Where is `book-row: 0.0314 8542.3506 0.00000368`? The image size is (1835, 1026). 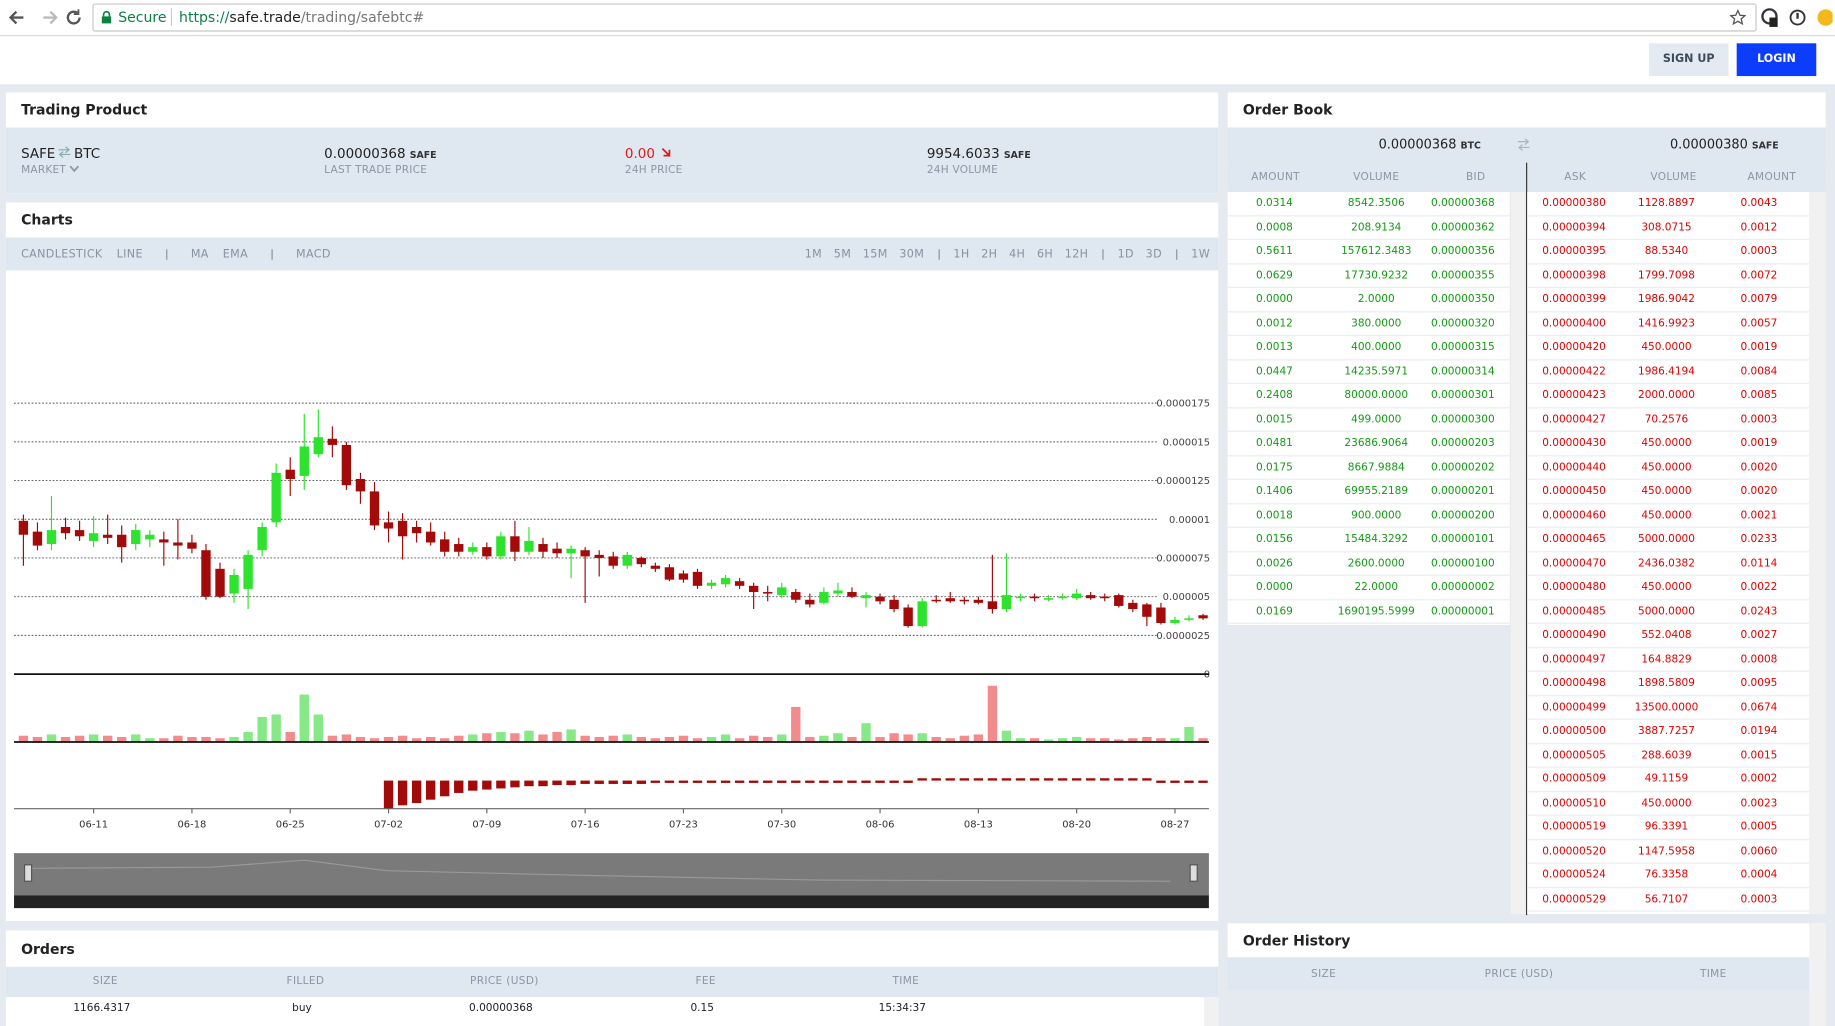 book-row: 0.0314 8542.3506 0.00000368 is located at coordinates (1368, 204).